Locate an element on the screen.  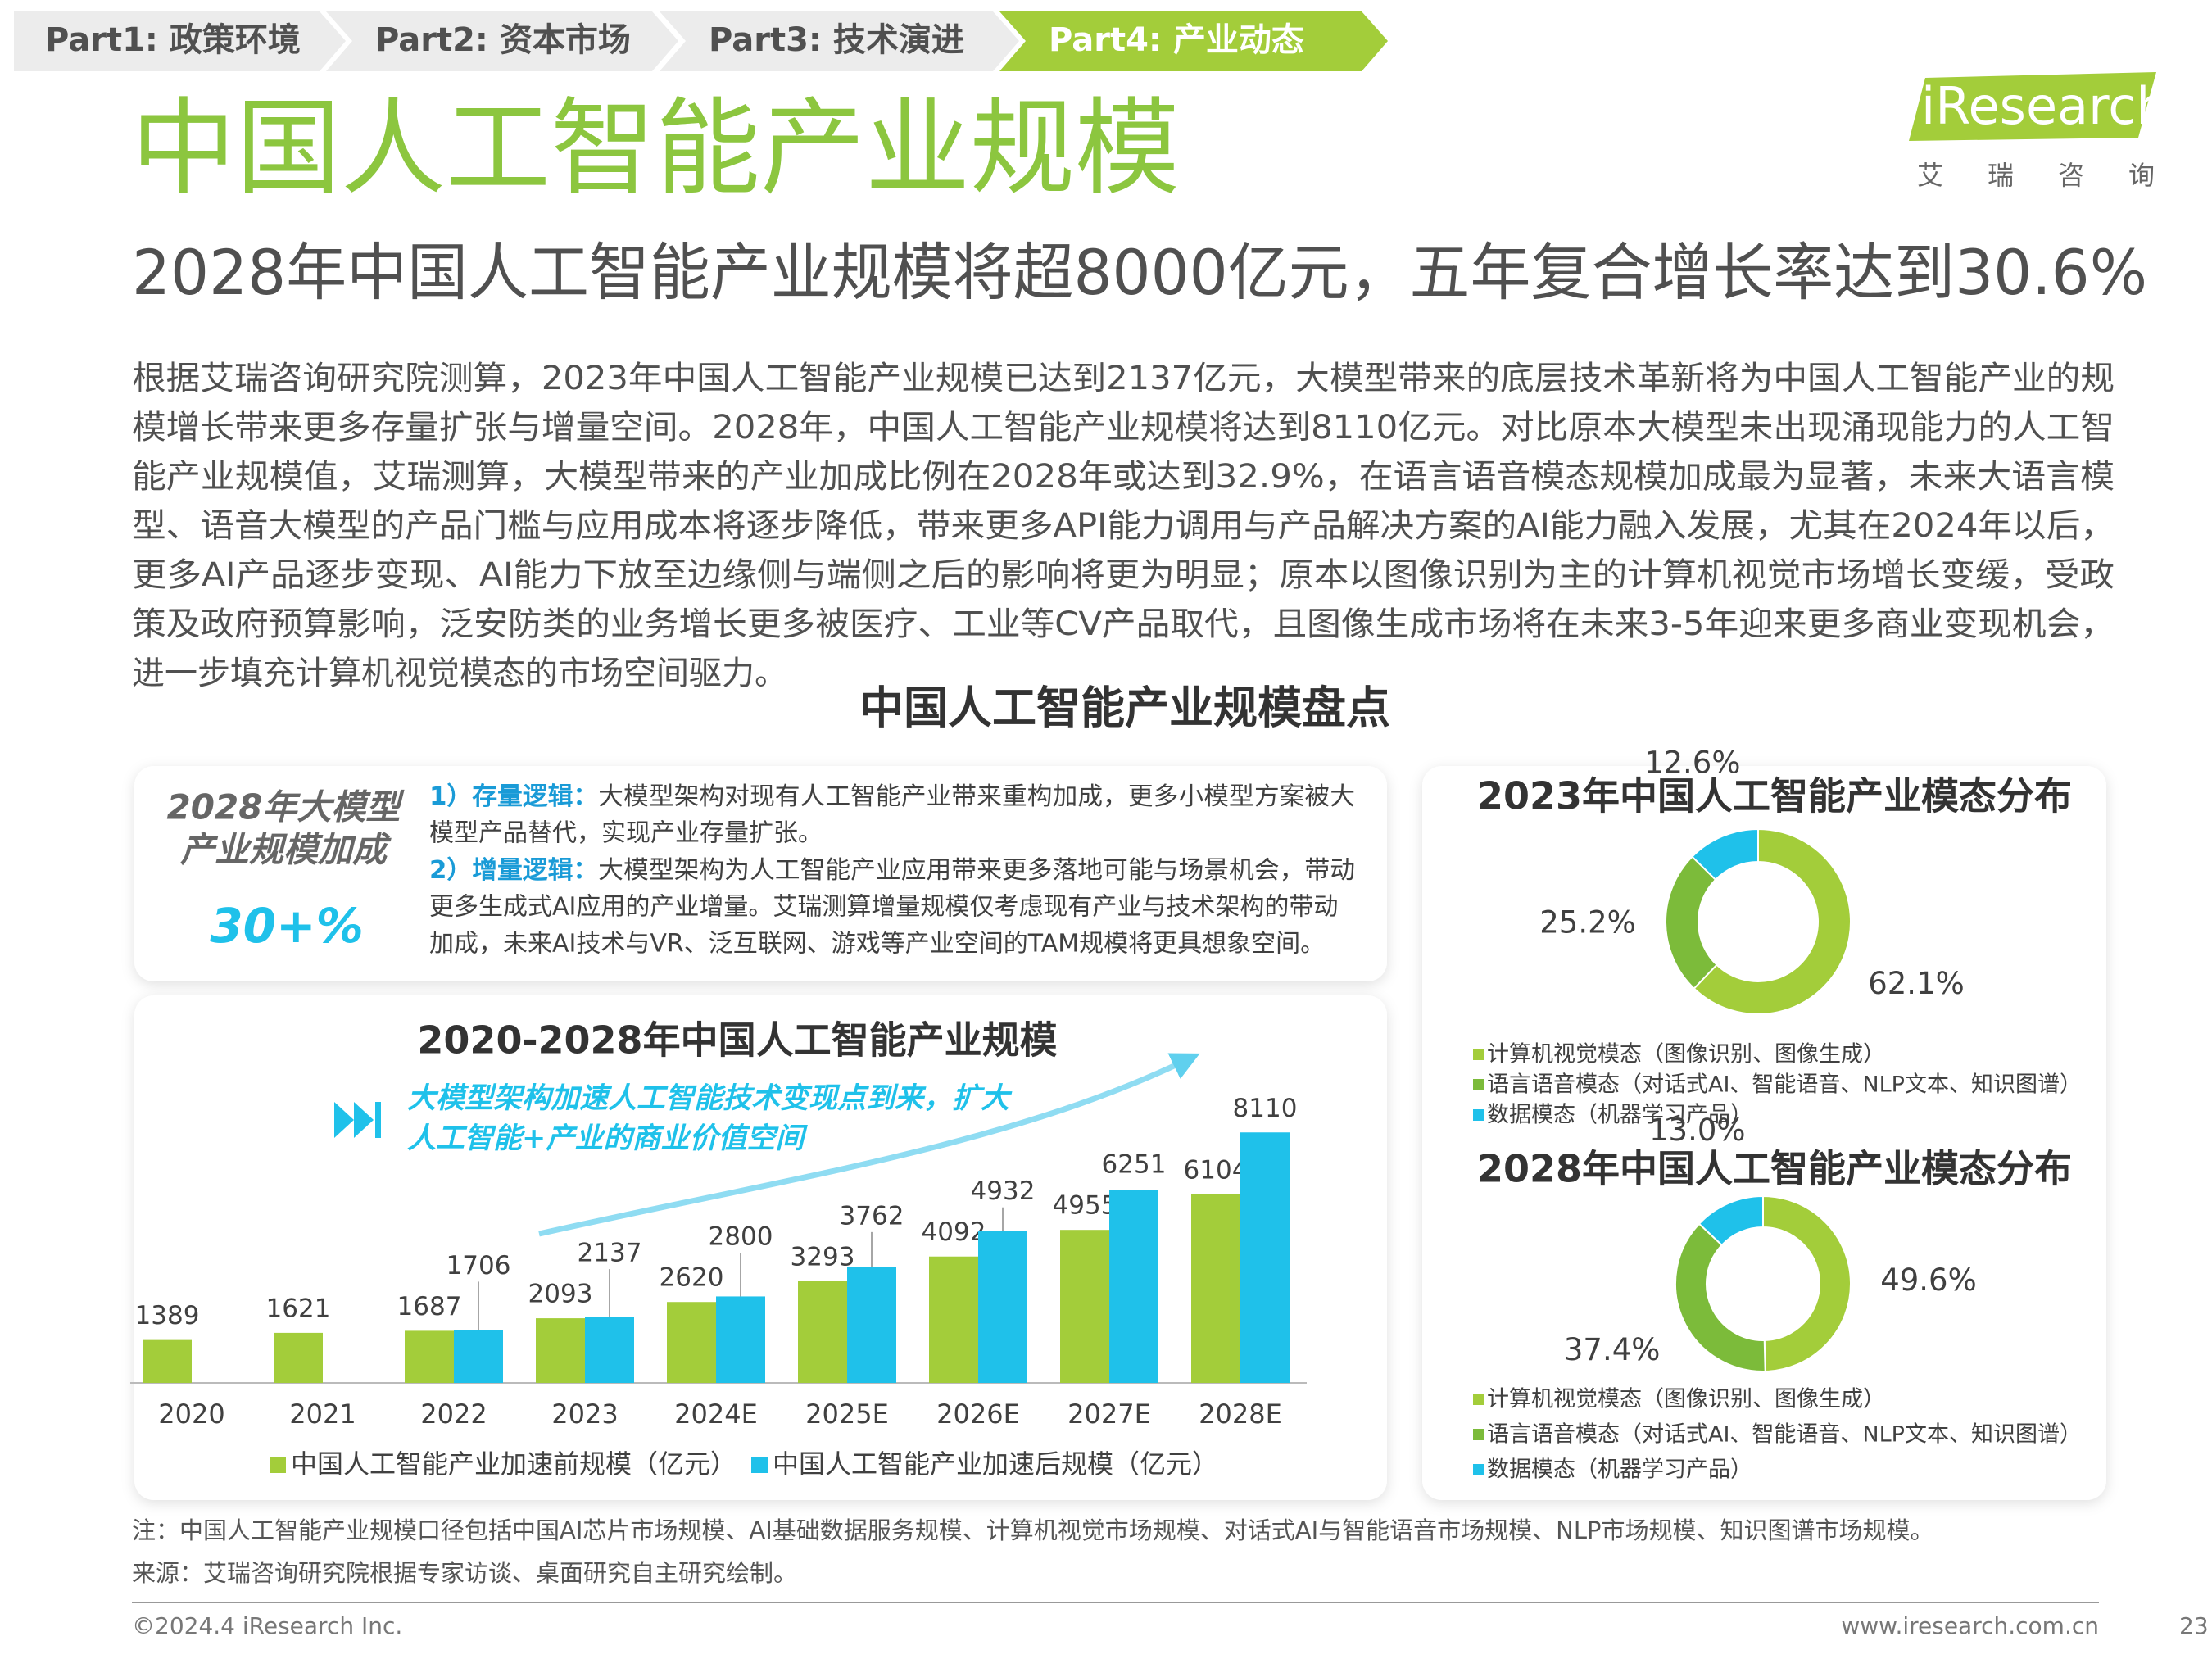
callout-item-line: 1）存量逻辑： 大模型架构对现有人工智能产业带来重构加成，更多小模型方案被大 is located at coordinates (892, 796).